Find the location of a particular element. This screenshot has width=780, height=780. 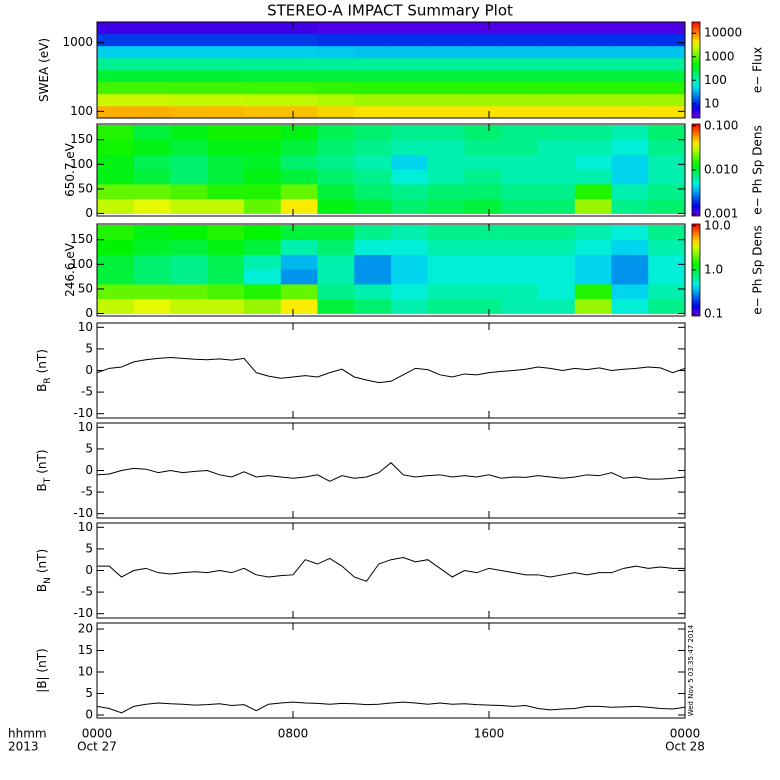

colorbar-tick-label: 10.0 is located at coordinates (717, 225).